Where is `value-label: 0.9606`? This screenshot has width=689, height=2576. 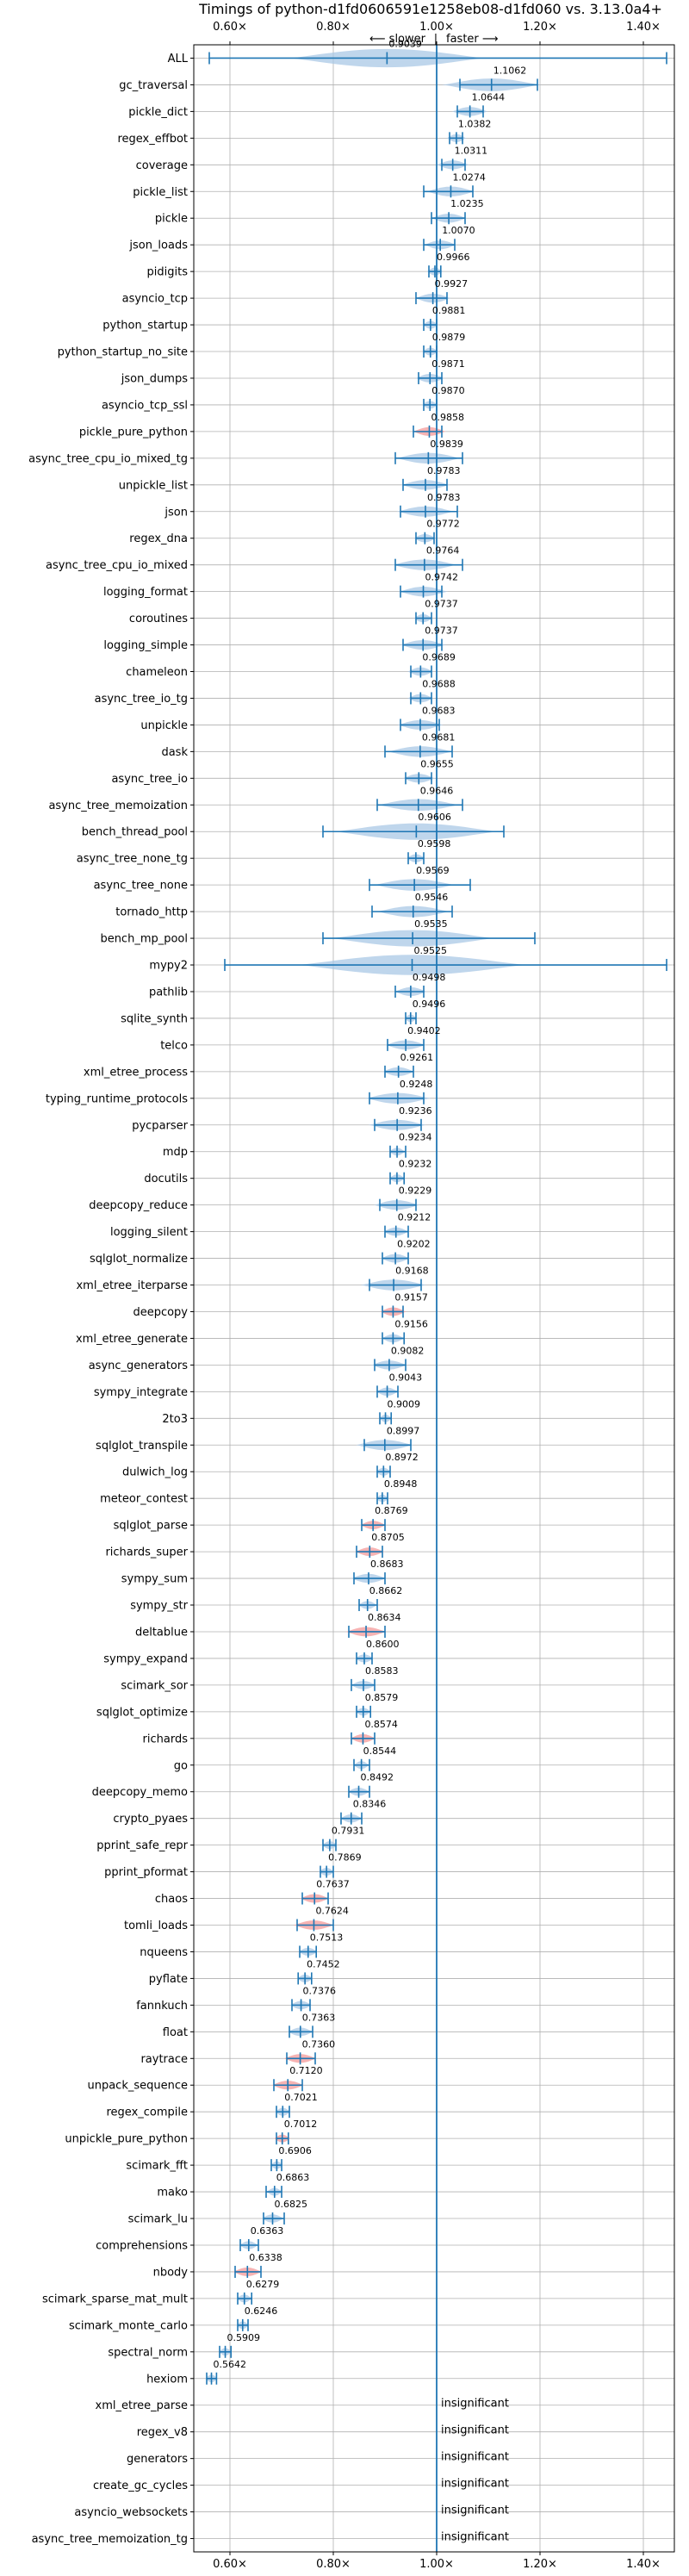
value-label: 0.9606 is located at coordinates (434, 818).